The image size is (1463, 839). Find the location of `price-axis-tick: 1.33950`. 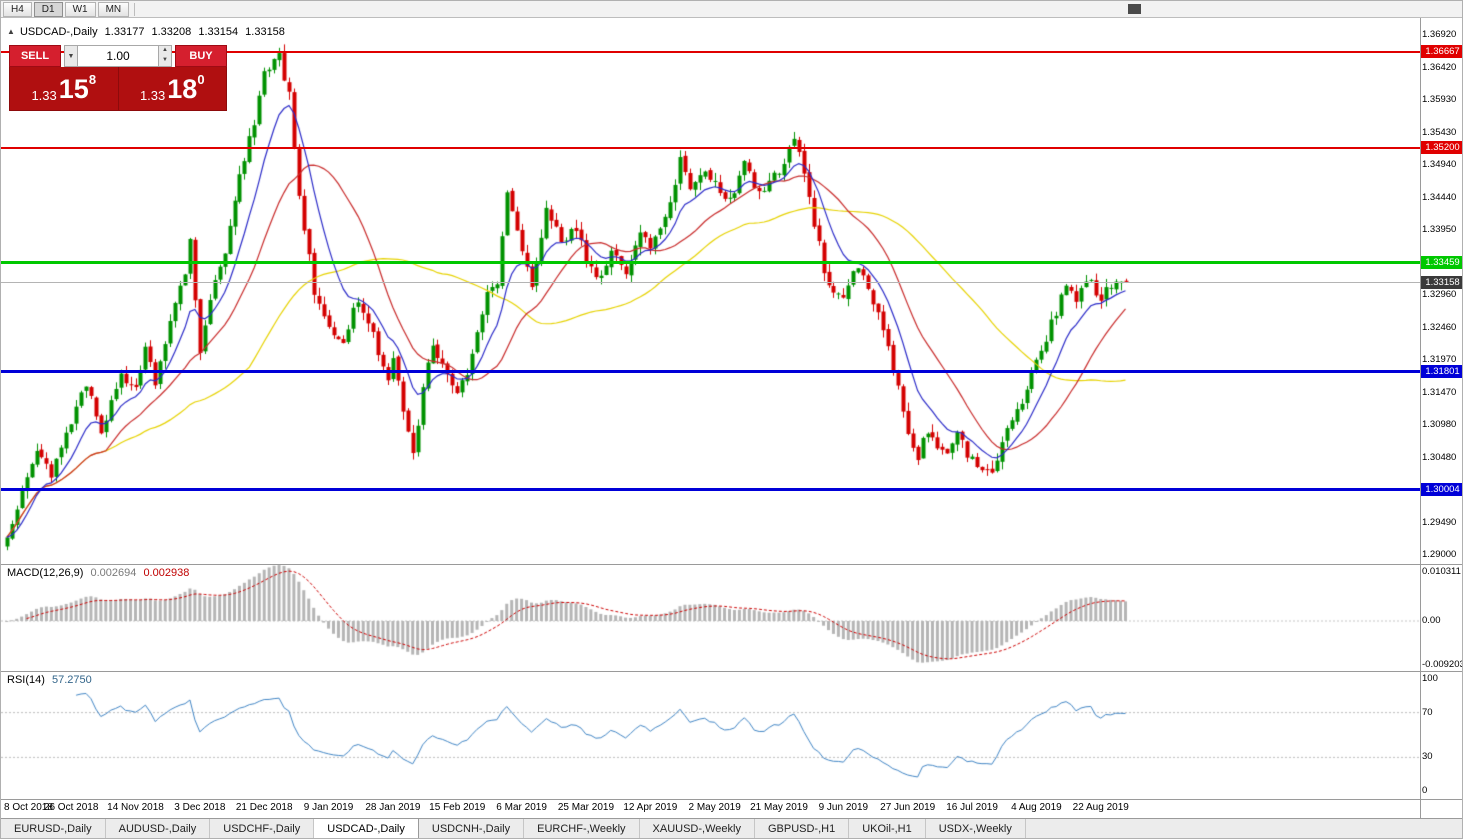

price-axis-tick: 1.33950 is located at coordinates (1439, 229).